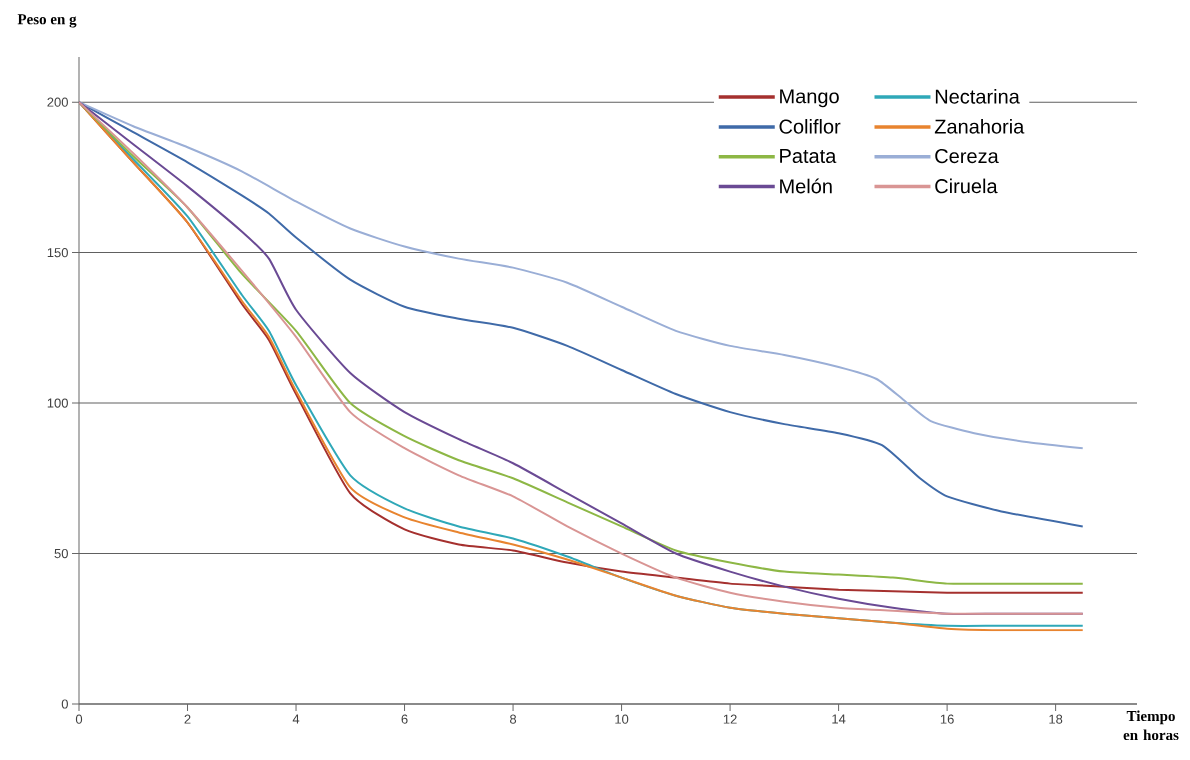  What do you see at coordinates (622, 719) in the screenshot?
I see `x-tick-label: 10` at bounding box center [622, 719].